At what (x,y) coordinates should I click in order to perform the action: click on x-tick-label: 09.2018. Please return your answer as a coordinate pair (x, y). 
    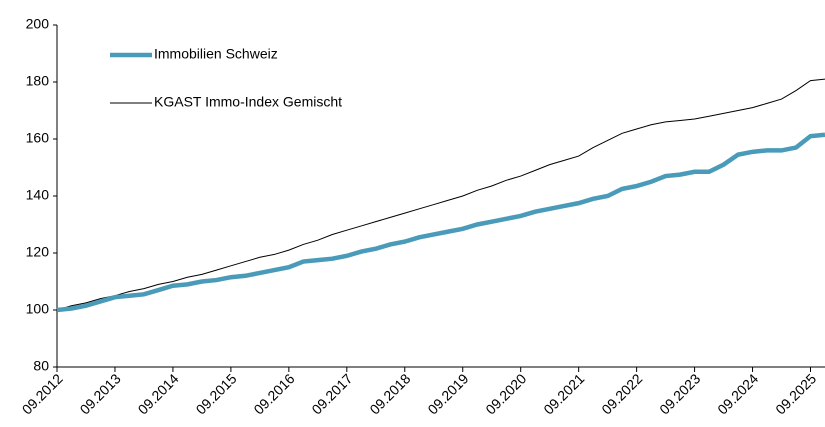
    Looking at the image, I should click on (389, 393).